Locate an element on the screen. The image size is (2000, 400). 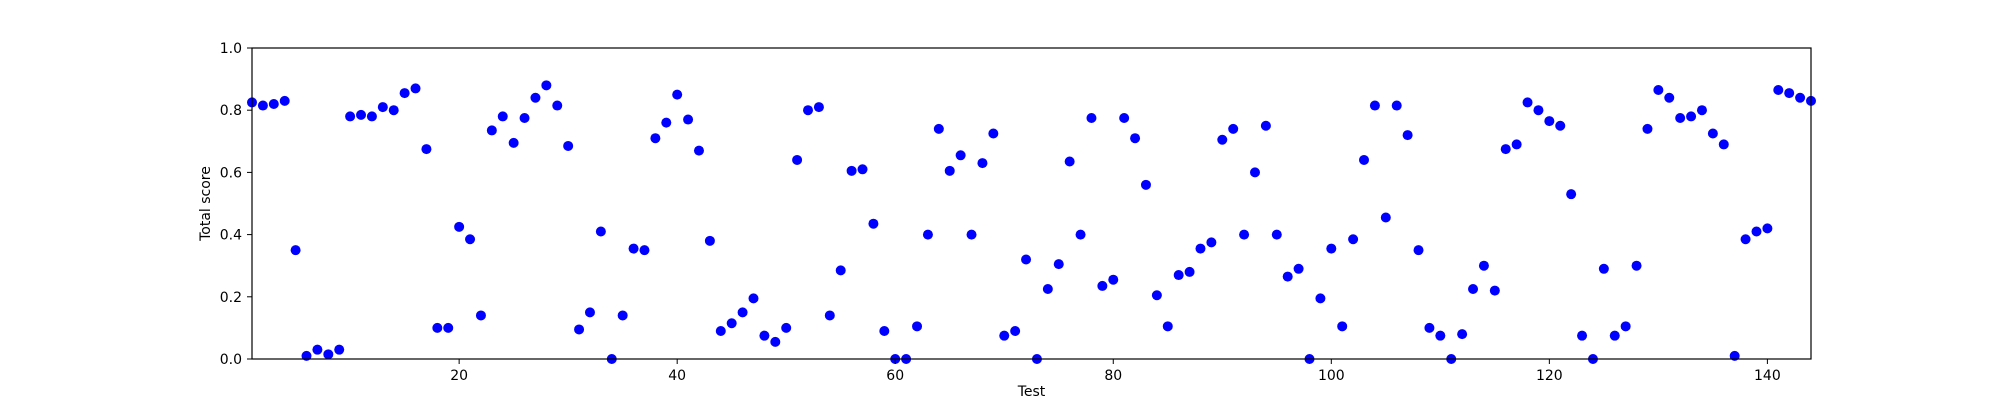
x-tick-label: 140 is located at coordinates (1767, 376).